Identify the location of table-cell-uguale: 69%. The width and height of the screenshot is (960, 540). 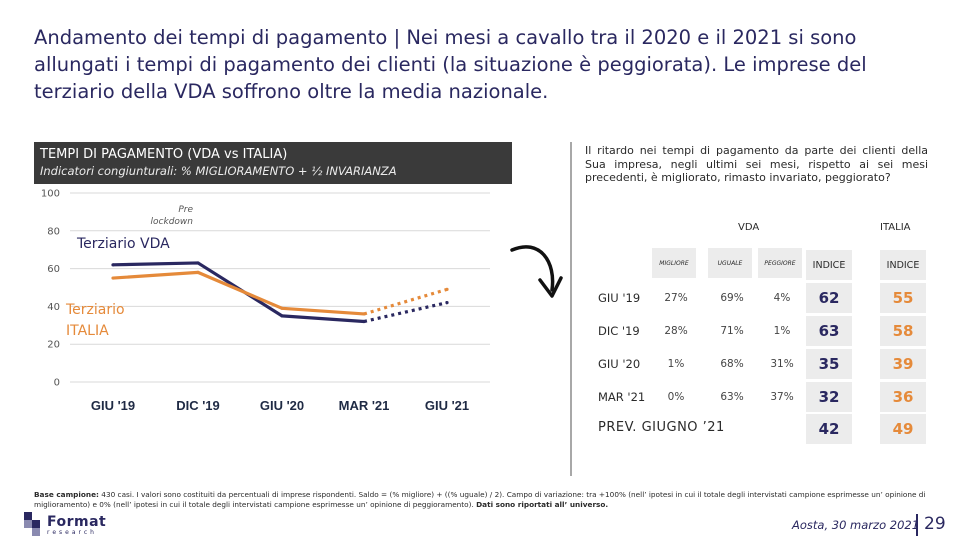
(732, 298).